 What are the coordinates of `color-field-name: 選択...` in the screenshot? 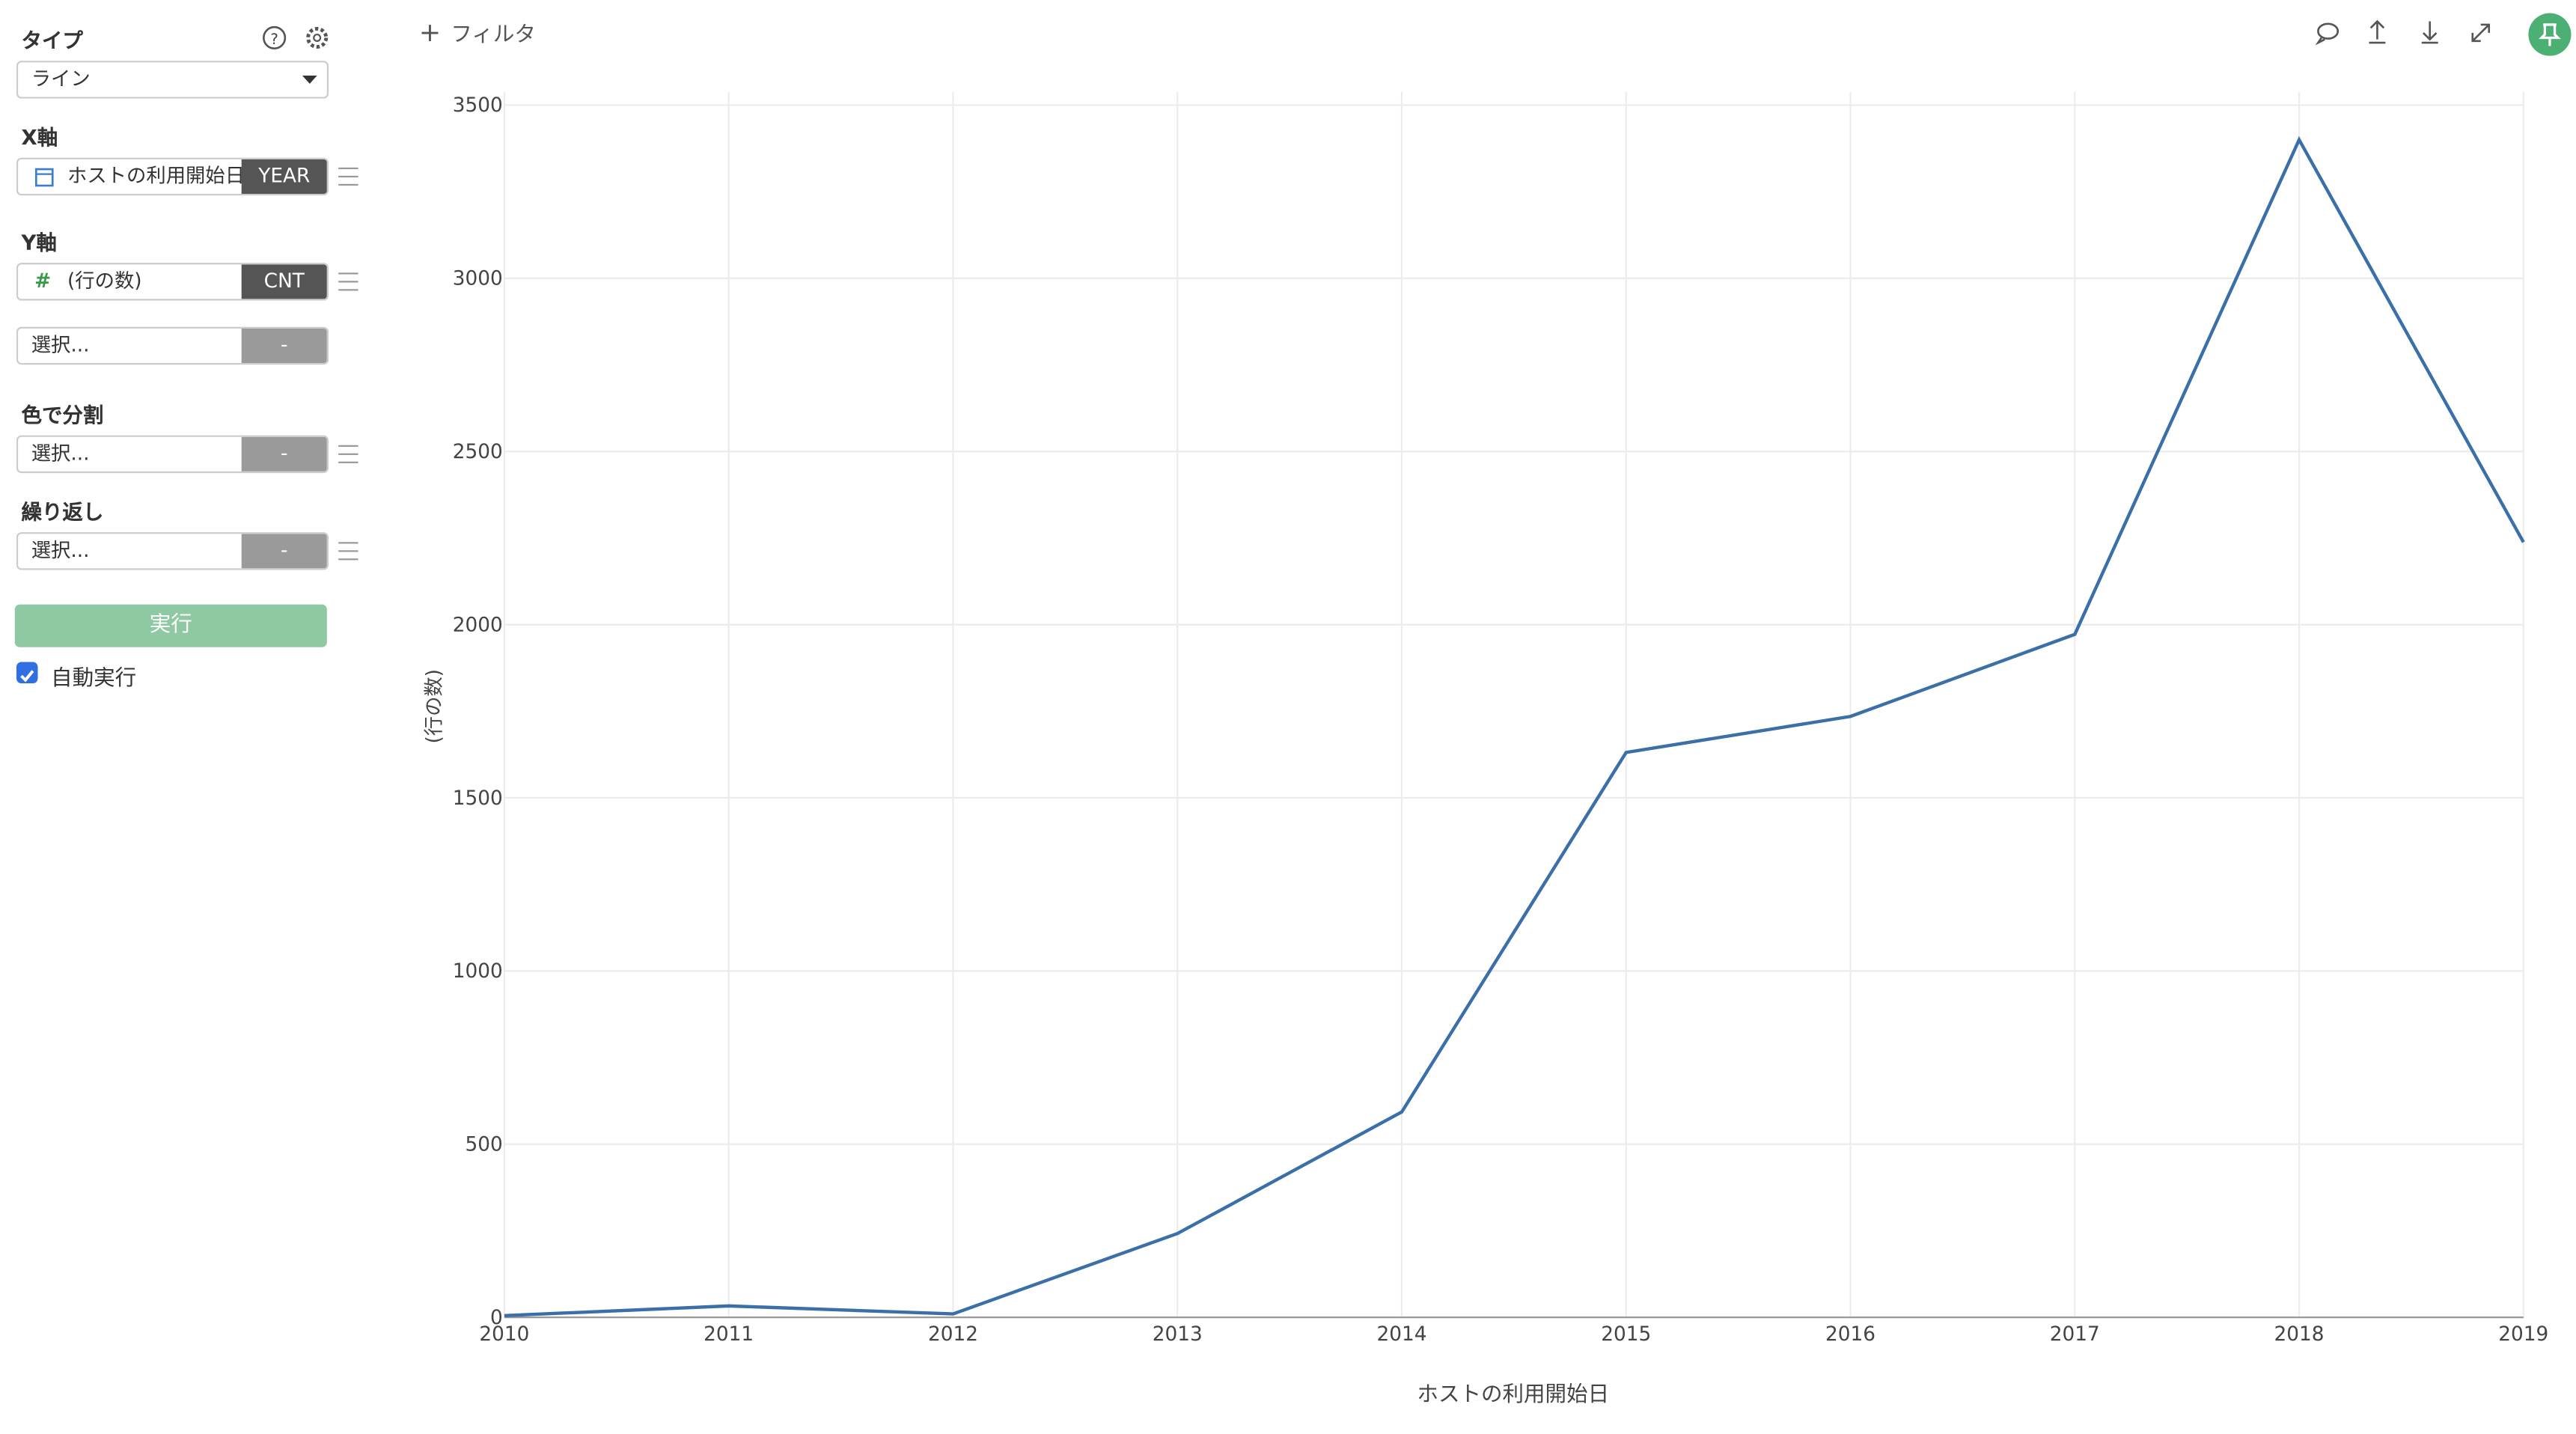 It's located at (60, 454).